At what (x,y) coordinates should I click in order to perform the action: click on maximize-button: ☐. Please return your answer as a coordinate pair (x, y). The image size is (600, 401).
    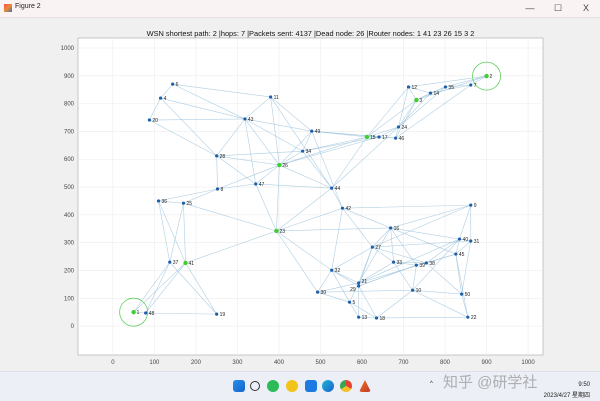
    Looking at the image, I should click on (558, 8).